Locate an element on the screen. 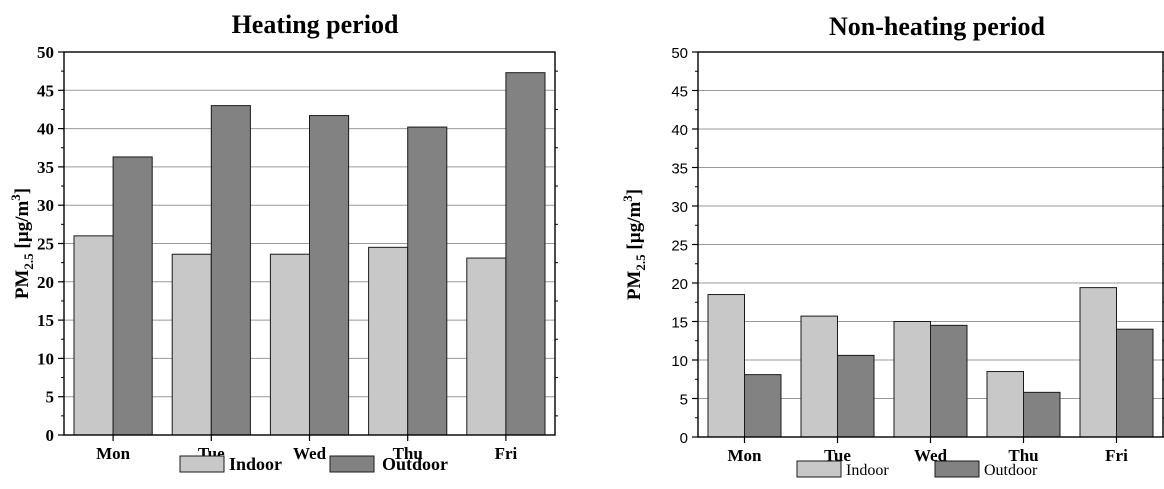 The height and width of the screenshot is (489, 1164). chart-title: Heating period is located at coordinates (315, 24).